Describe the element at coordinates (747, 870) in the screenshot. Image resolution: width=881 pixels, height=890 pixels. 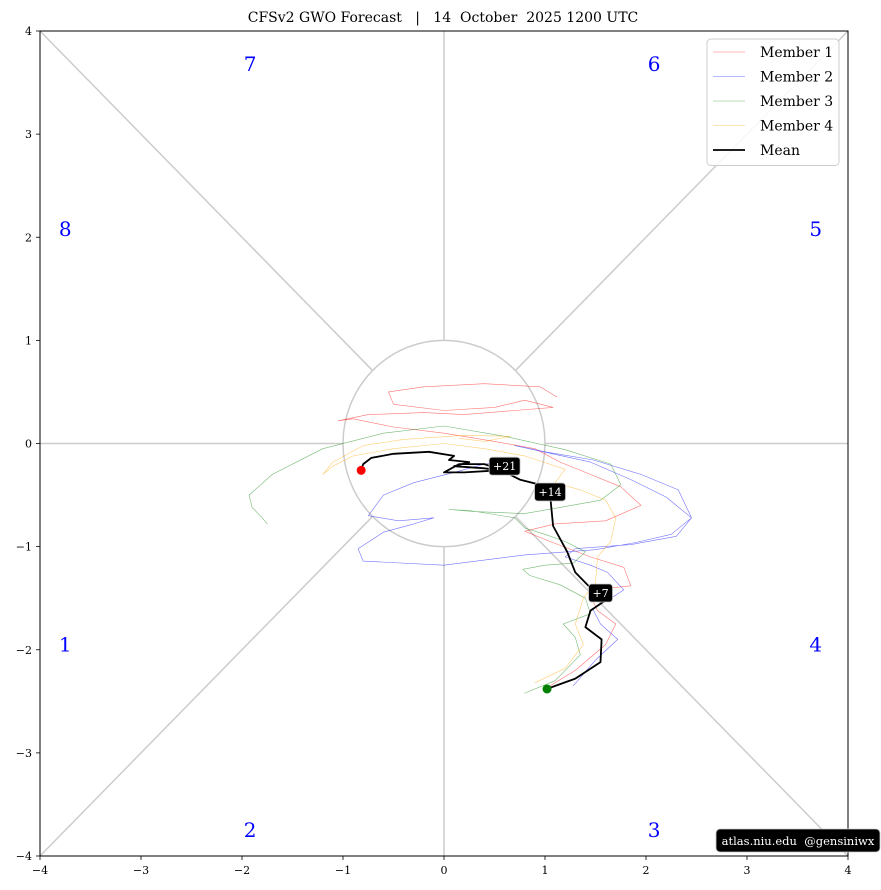
I see `x-tick-label: 3` at that location.